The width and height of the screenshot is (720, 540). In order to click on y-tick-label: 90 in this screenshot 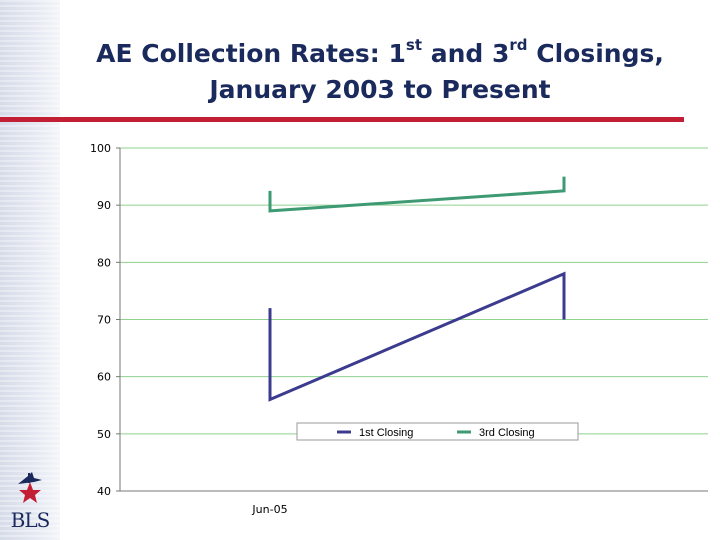, I will do `click(104, 205)`.